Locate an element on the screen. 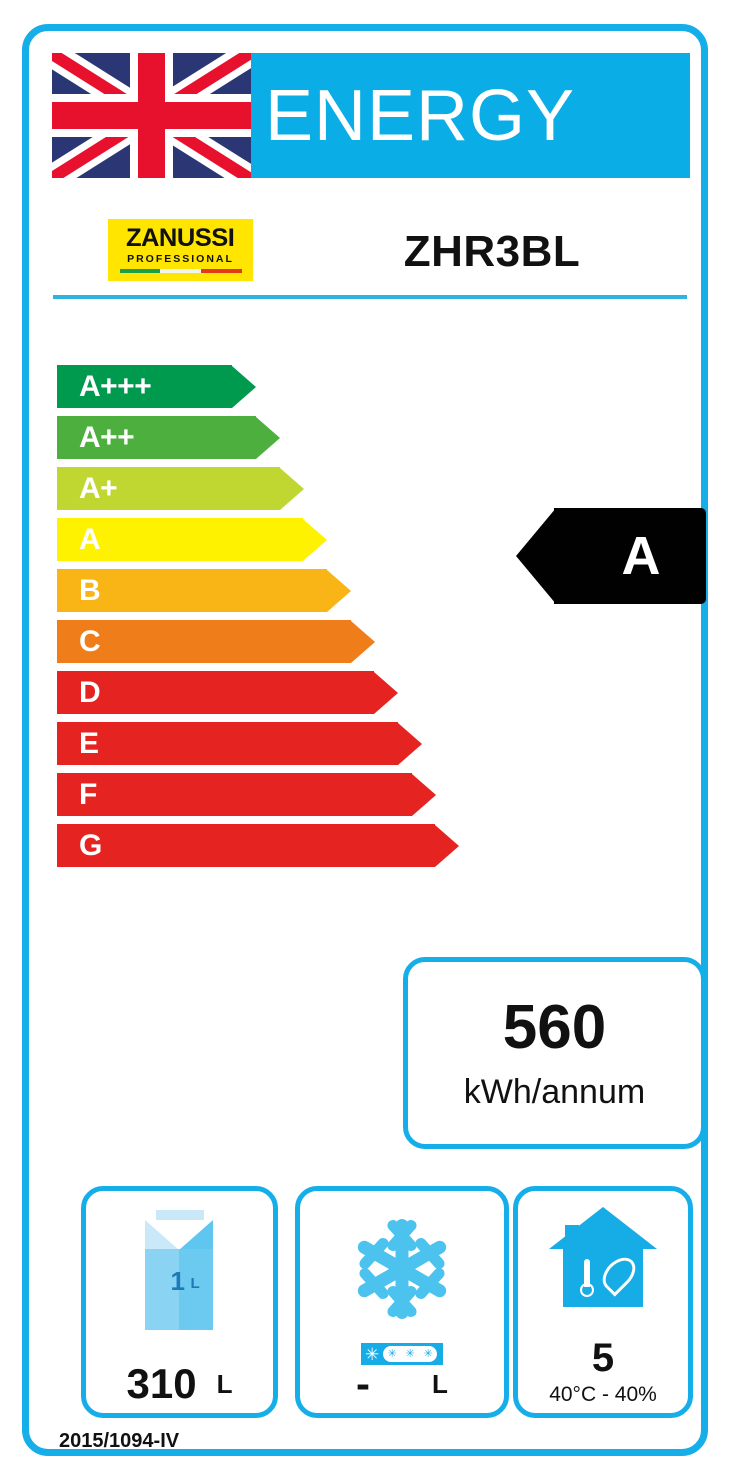 This screenshot has height=1480, width=730. bar-label: F is located at coordinates (88, 794).